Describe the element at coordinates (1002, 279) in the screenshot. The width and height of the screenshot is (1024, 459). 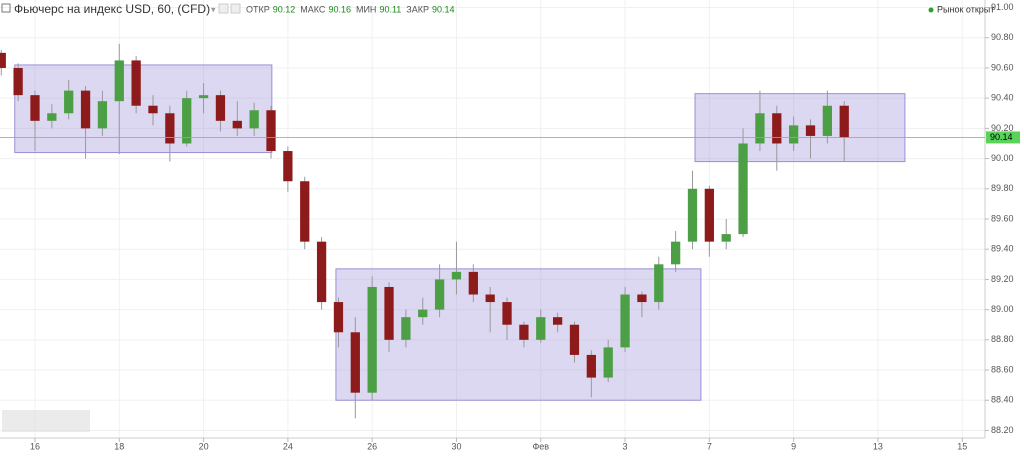
I see `y-tick-label: 89.20` at that location.